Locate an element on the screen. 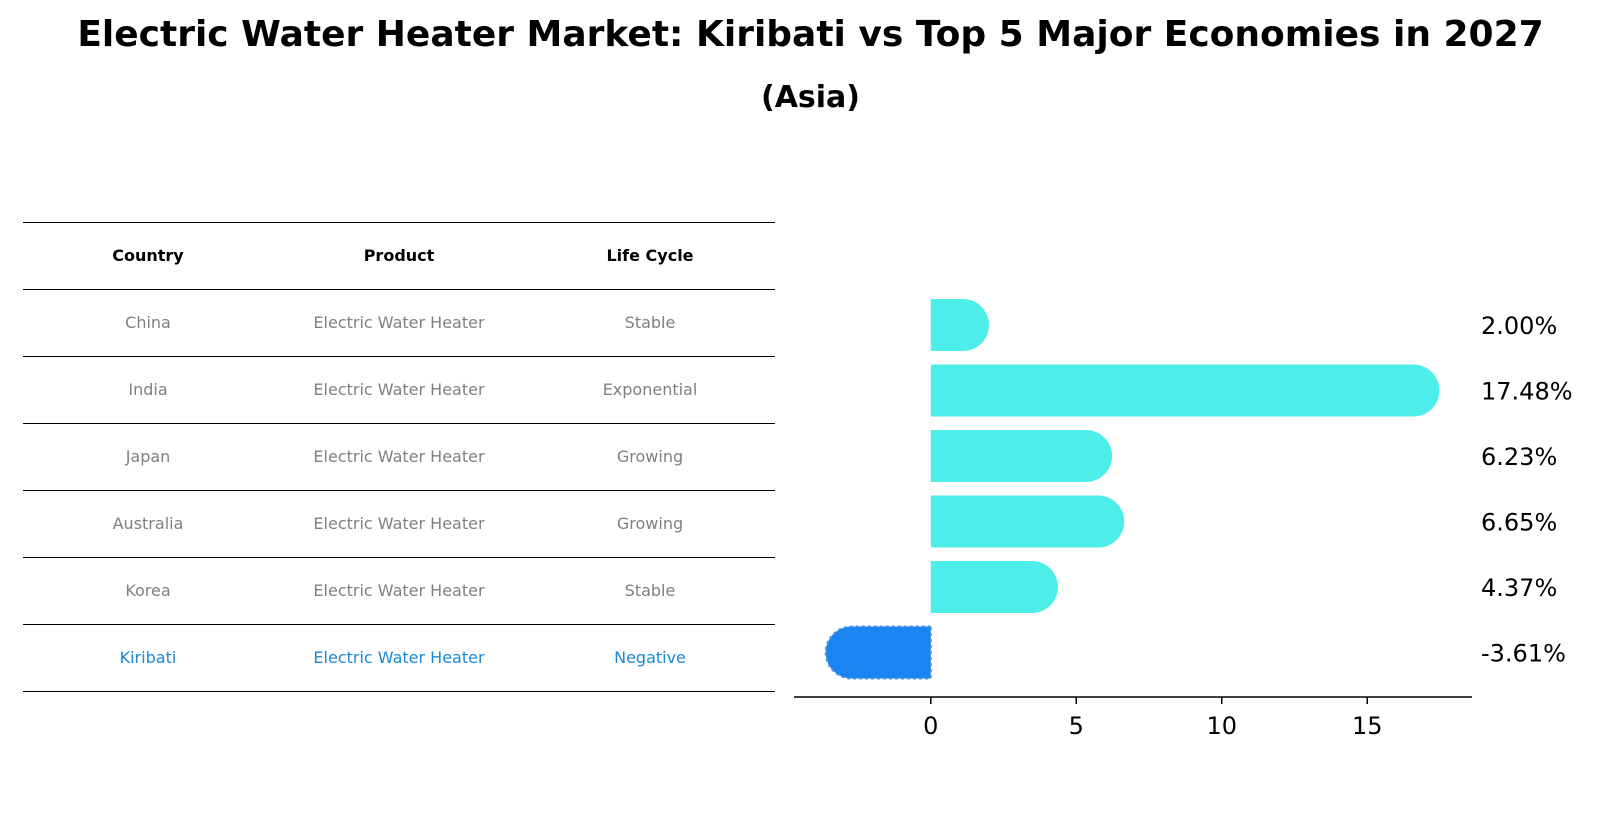 The width and height of the screenshot is (1621, 823). table-row: China Electric Water Heater Stable is located at coordinates (399, 322).